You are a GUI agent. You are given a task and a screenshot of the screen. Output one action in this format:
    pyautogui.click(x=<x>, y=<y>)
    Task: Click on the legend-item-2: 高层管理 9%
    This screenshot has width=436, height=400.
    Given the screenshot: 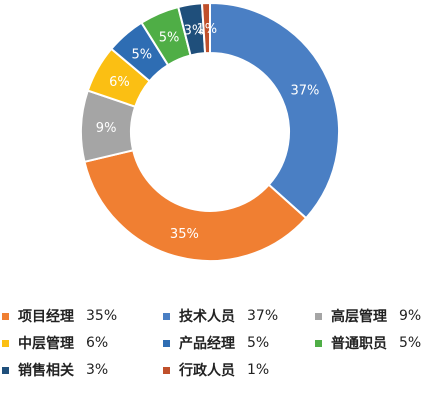 What is the action you would take?
    pyautogui.click(x=368, y=316)
    